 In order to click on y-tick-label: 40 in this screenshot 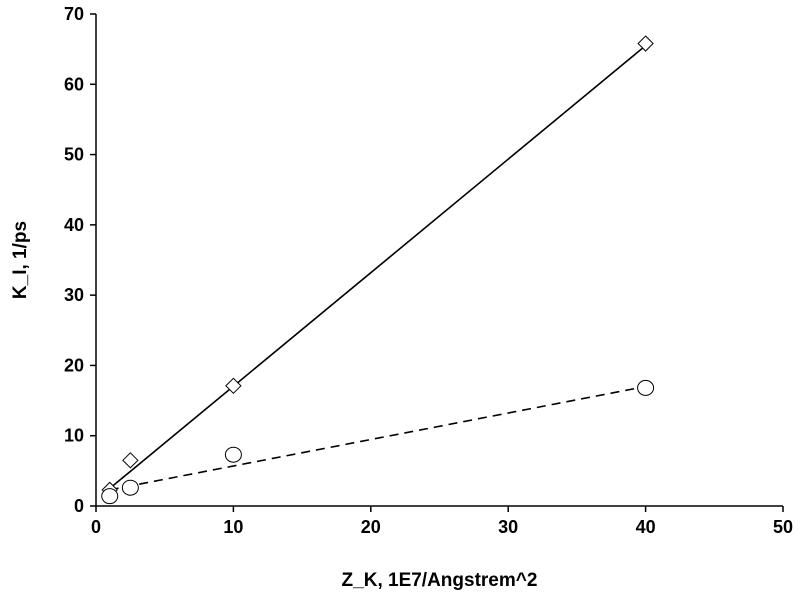, I will do `click(74, 225)`.